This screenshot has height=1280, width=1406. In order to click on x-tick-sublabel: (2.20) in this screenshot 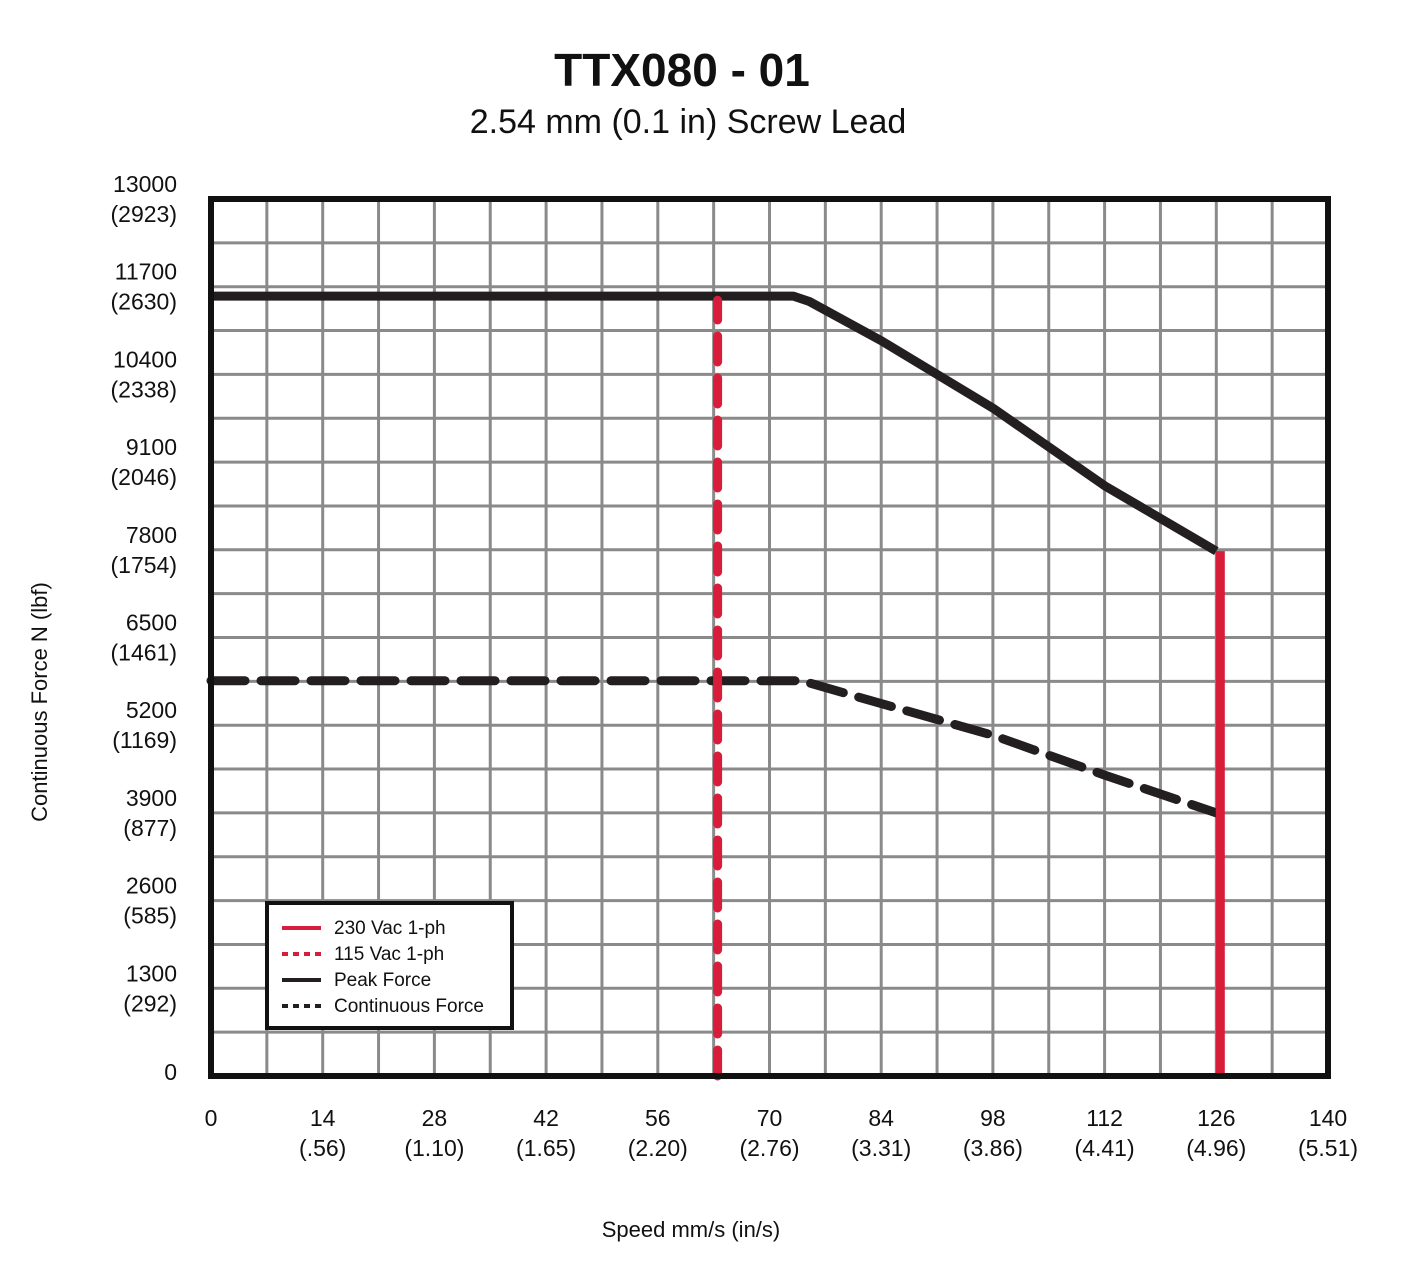, I will do `click(658, 1148)`.